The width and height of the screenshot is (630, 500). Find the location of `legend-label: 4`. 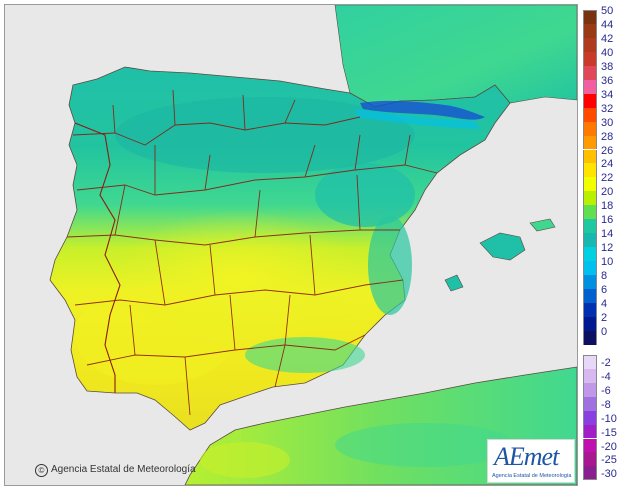

legend-label: 4 is located at coordinates (604, 303).